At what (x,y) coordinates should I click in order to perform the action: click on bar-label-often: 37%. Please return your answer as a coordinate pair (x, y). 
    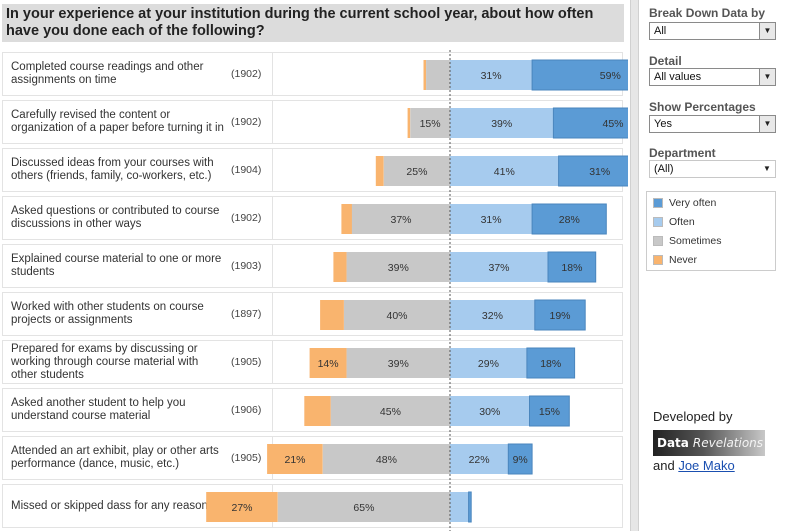
    Looking at the image, I should click on (498, 268).